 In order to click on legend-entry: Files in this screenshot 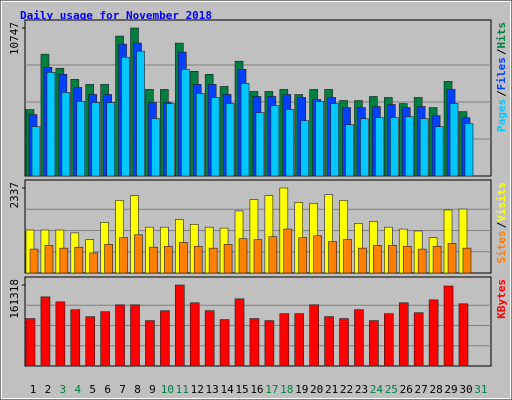, I will do `click(501, 73)`.